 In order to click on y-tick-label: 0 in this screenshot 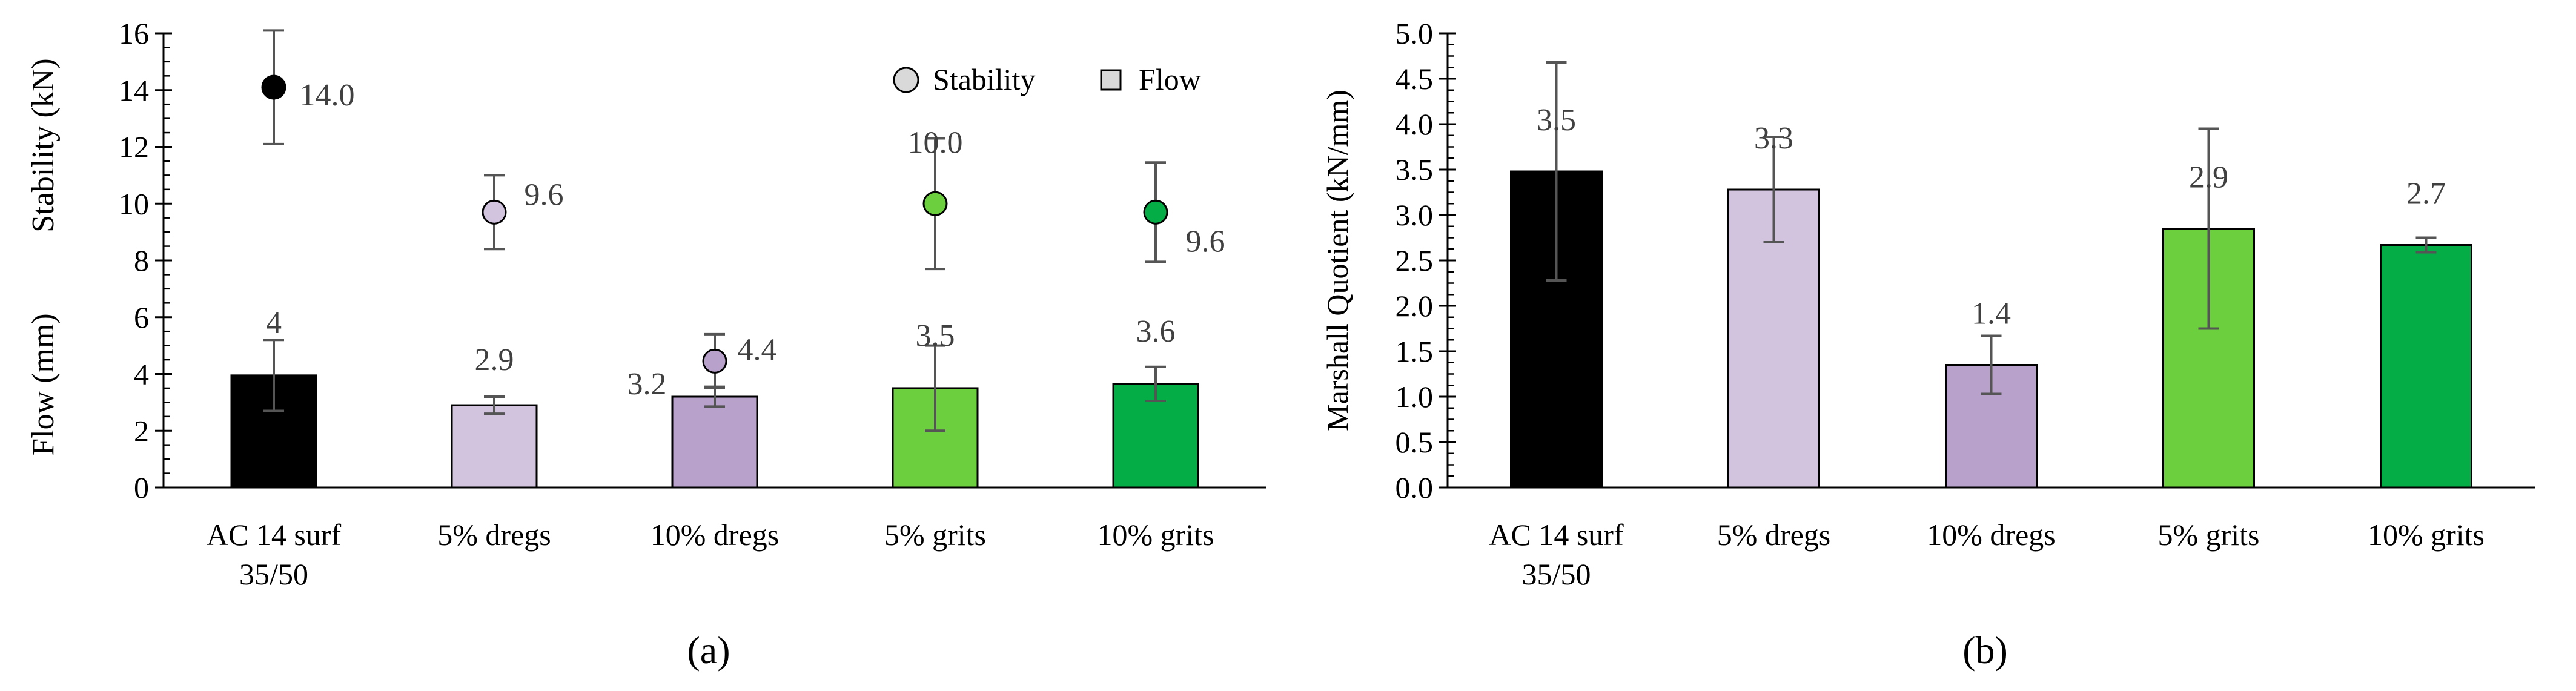, I will do `click(141, 487)`.